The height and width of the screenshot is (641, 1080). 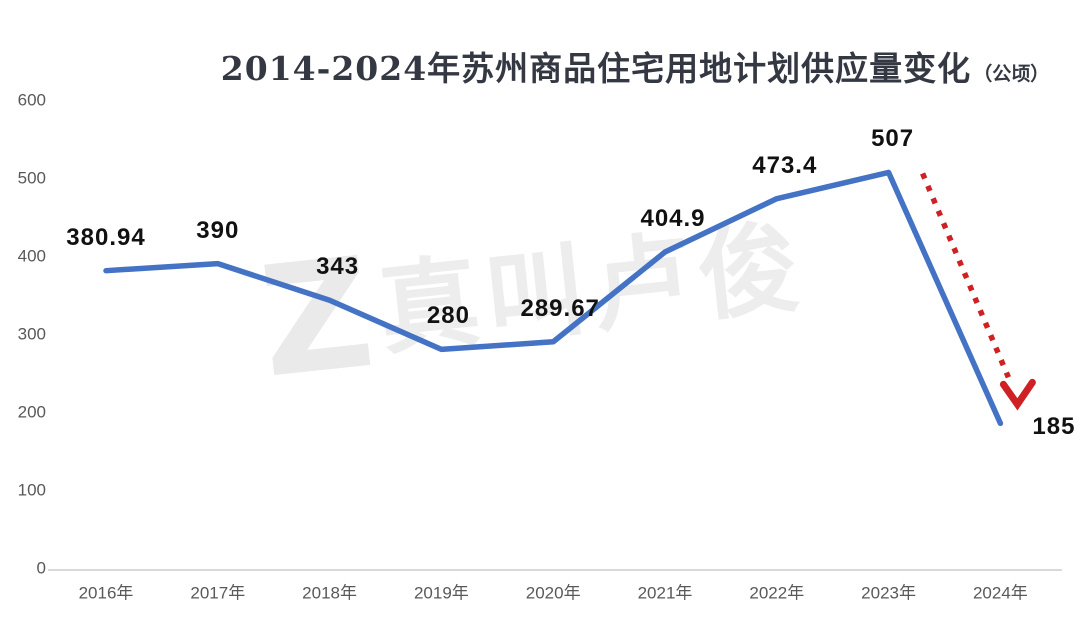 I want to click on x-tick-label: 2023年, so click(x=889, y=593).